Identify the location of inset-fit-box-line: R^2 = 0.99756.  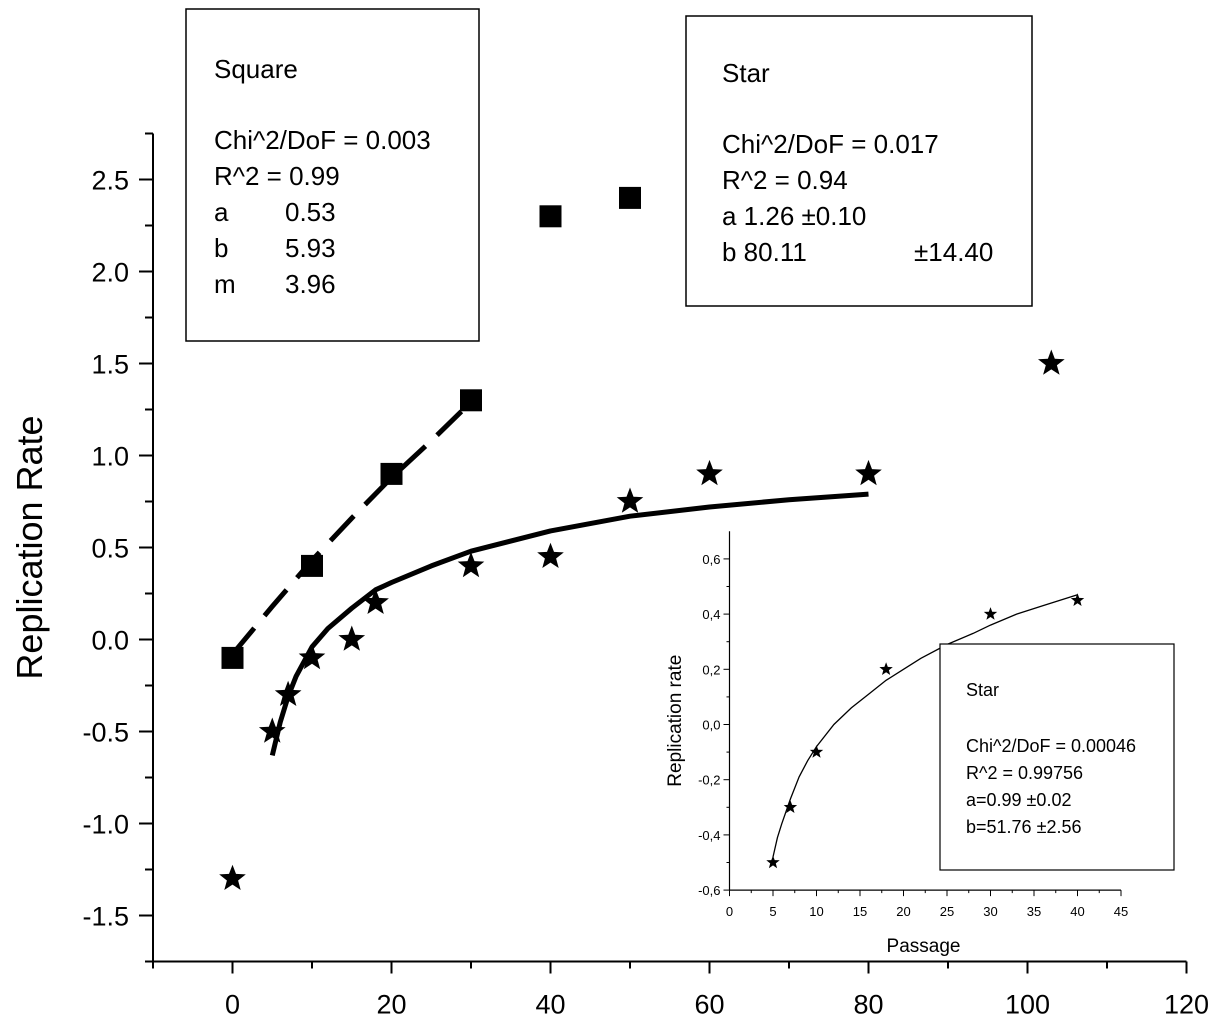
(1024, 773).